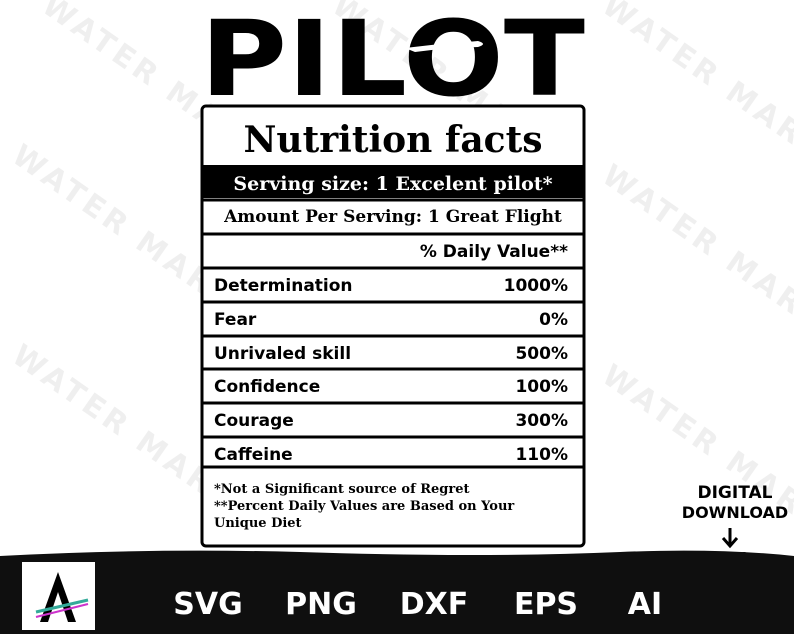 The width and height of the screenshot is (794, 634). Describe the element at coordinates (645, 604) in the screenshot. I see `format-label: AI` at that location.